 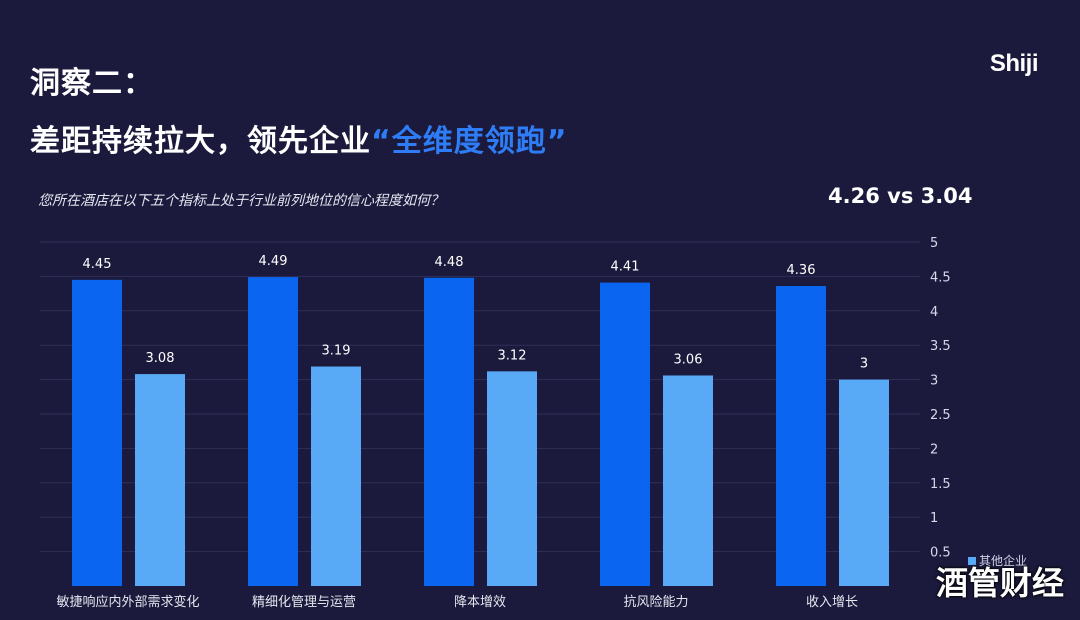 What do you see at coordinates (934, 518) in the screenshot?
I see `y-tick-label: 1` at bounding box center [934, 518].